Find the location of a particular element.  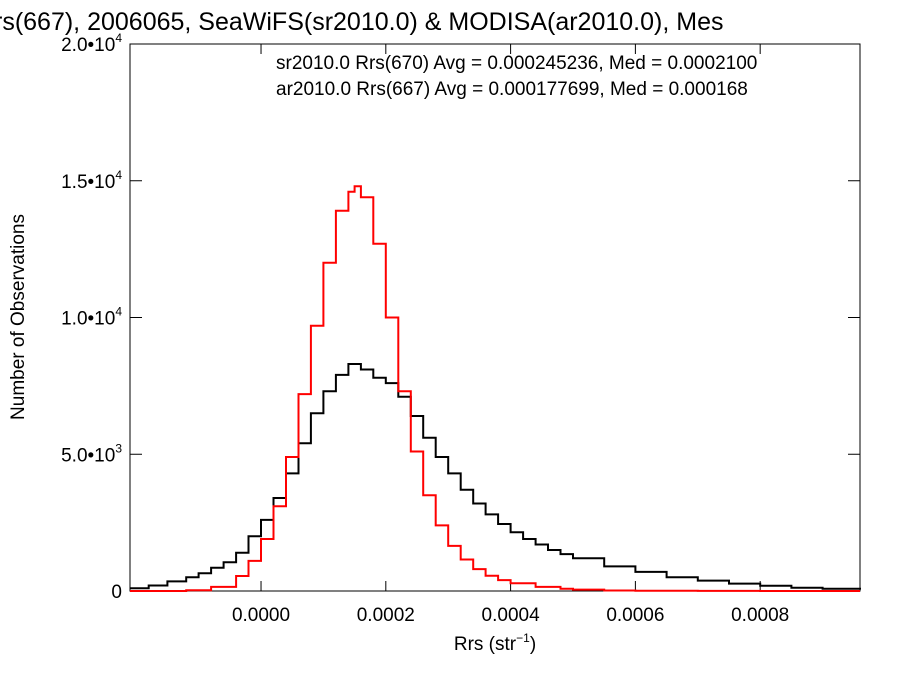

x-tick-label: 0.0000 is located at coordinates (261, 615).